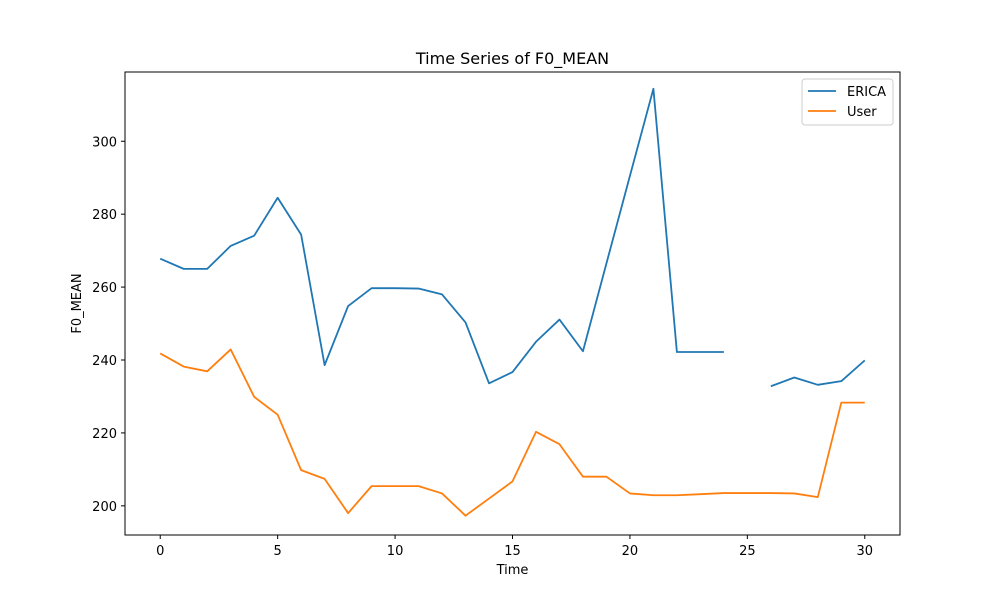  What do you see at coordinates (104, 142) in the screenshot?
I see `y-tick-label: 300` at bounding box center [104, 142].